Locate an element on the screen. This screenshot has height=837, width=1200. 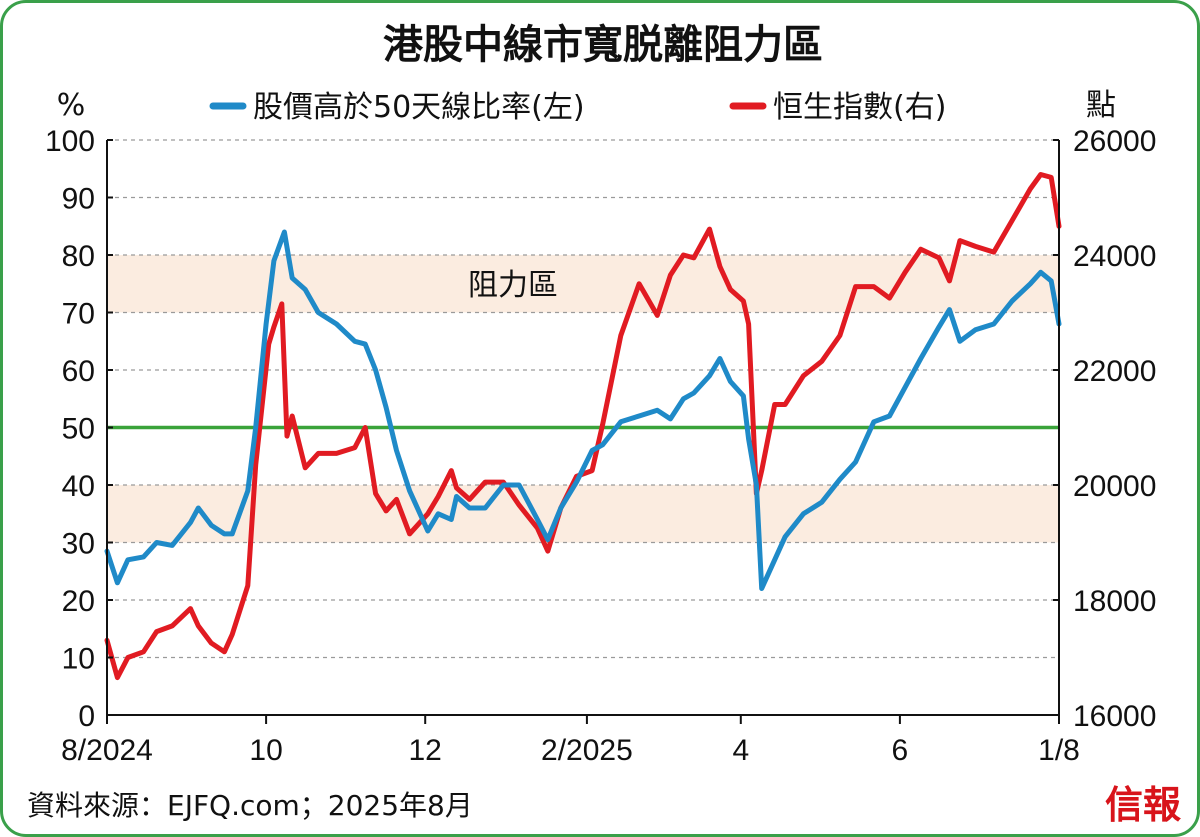
left-tick-label-70: 70 is located at coordinates (78, 314).